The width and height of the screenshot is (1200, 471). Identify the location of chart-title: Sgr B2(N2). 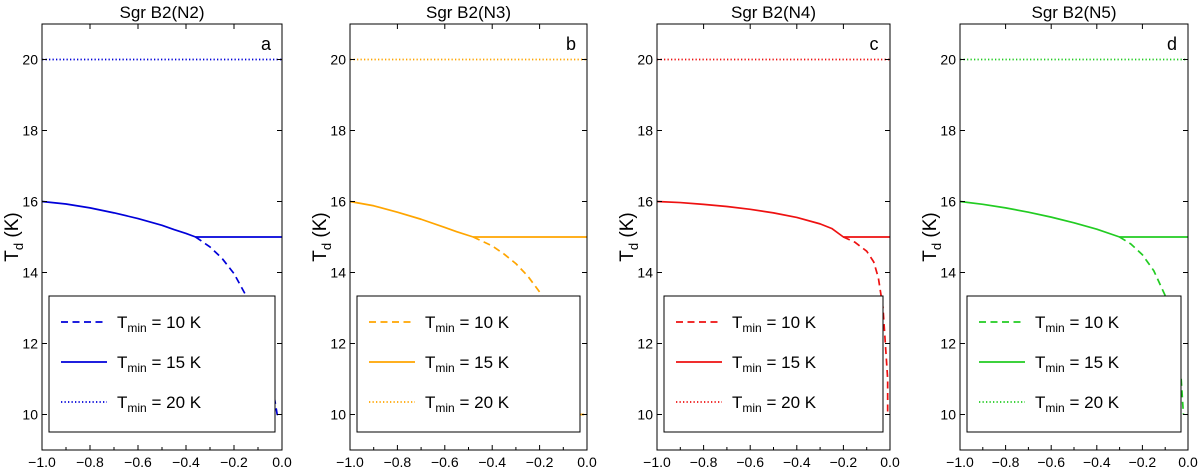
(161, 12).